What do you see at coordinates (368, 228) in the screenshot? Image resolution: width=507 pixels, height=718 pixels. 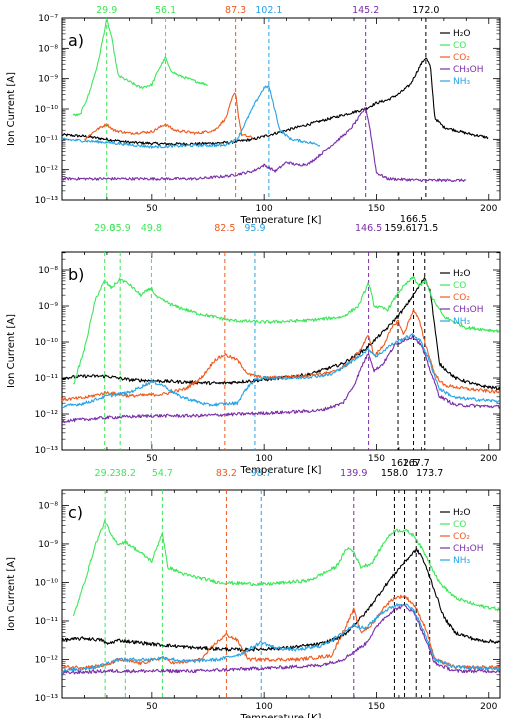 I see `peak-label: 146.5` at bounding box center [368, 228].